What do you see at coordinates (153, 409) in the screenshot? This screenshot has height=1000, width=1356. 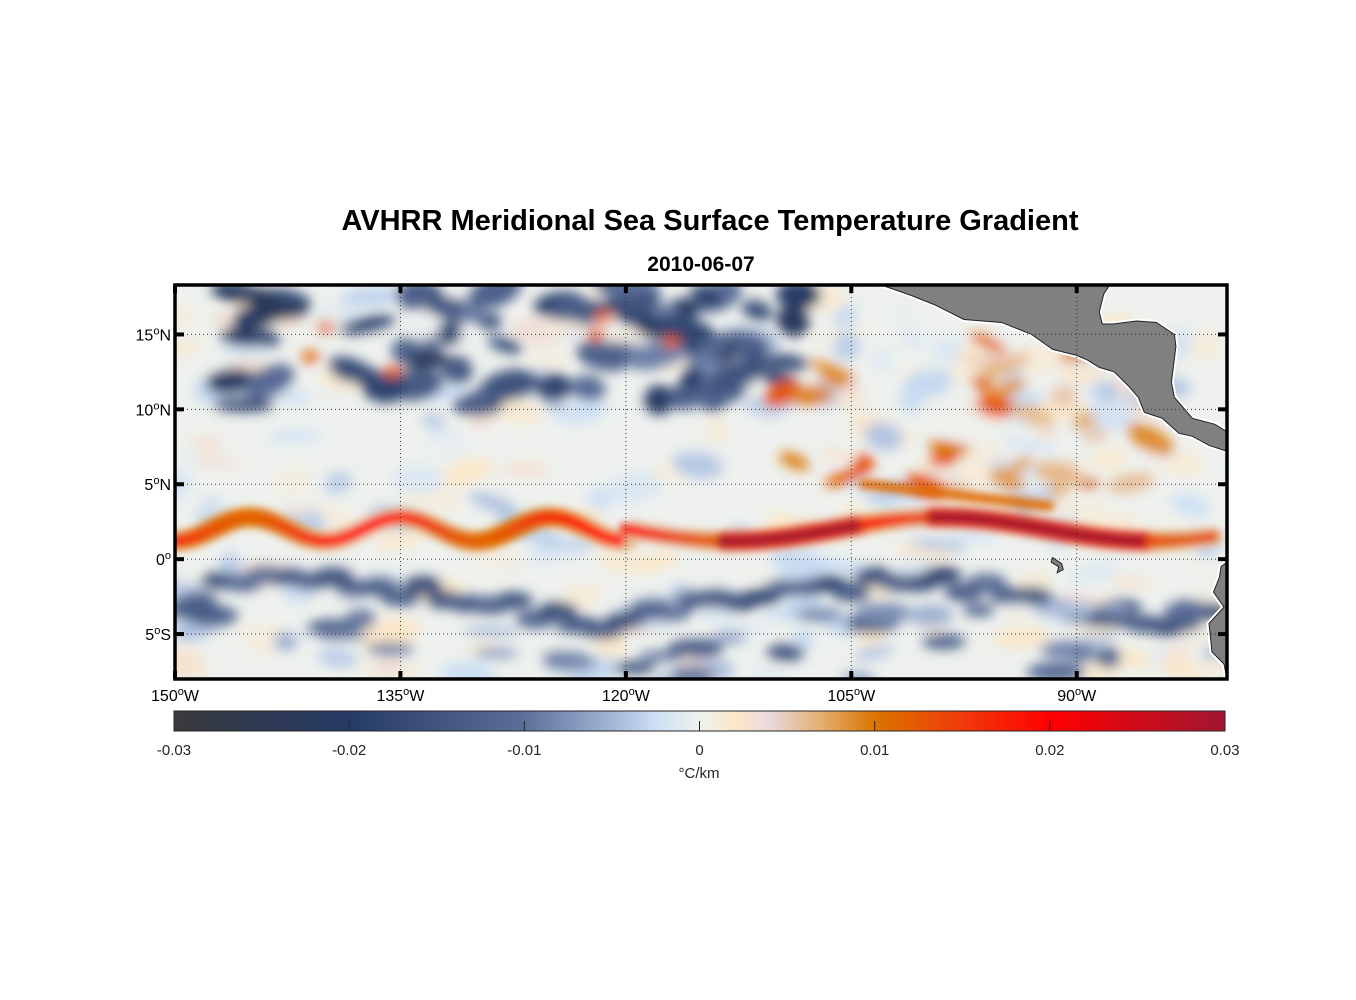 I see `y-tick-label: 10oN` at bounding box center [153, 409].